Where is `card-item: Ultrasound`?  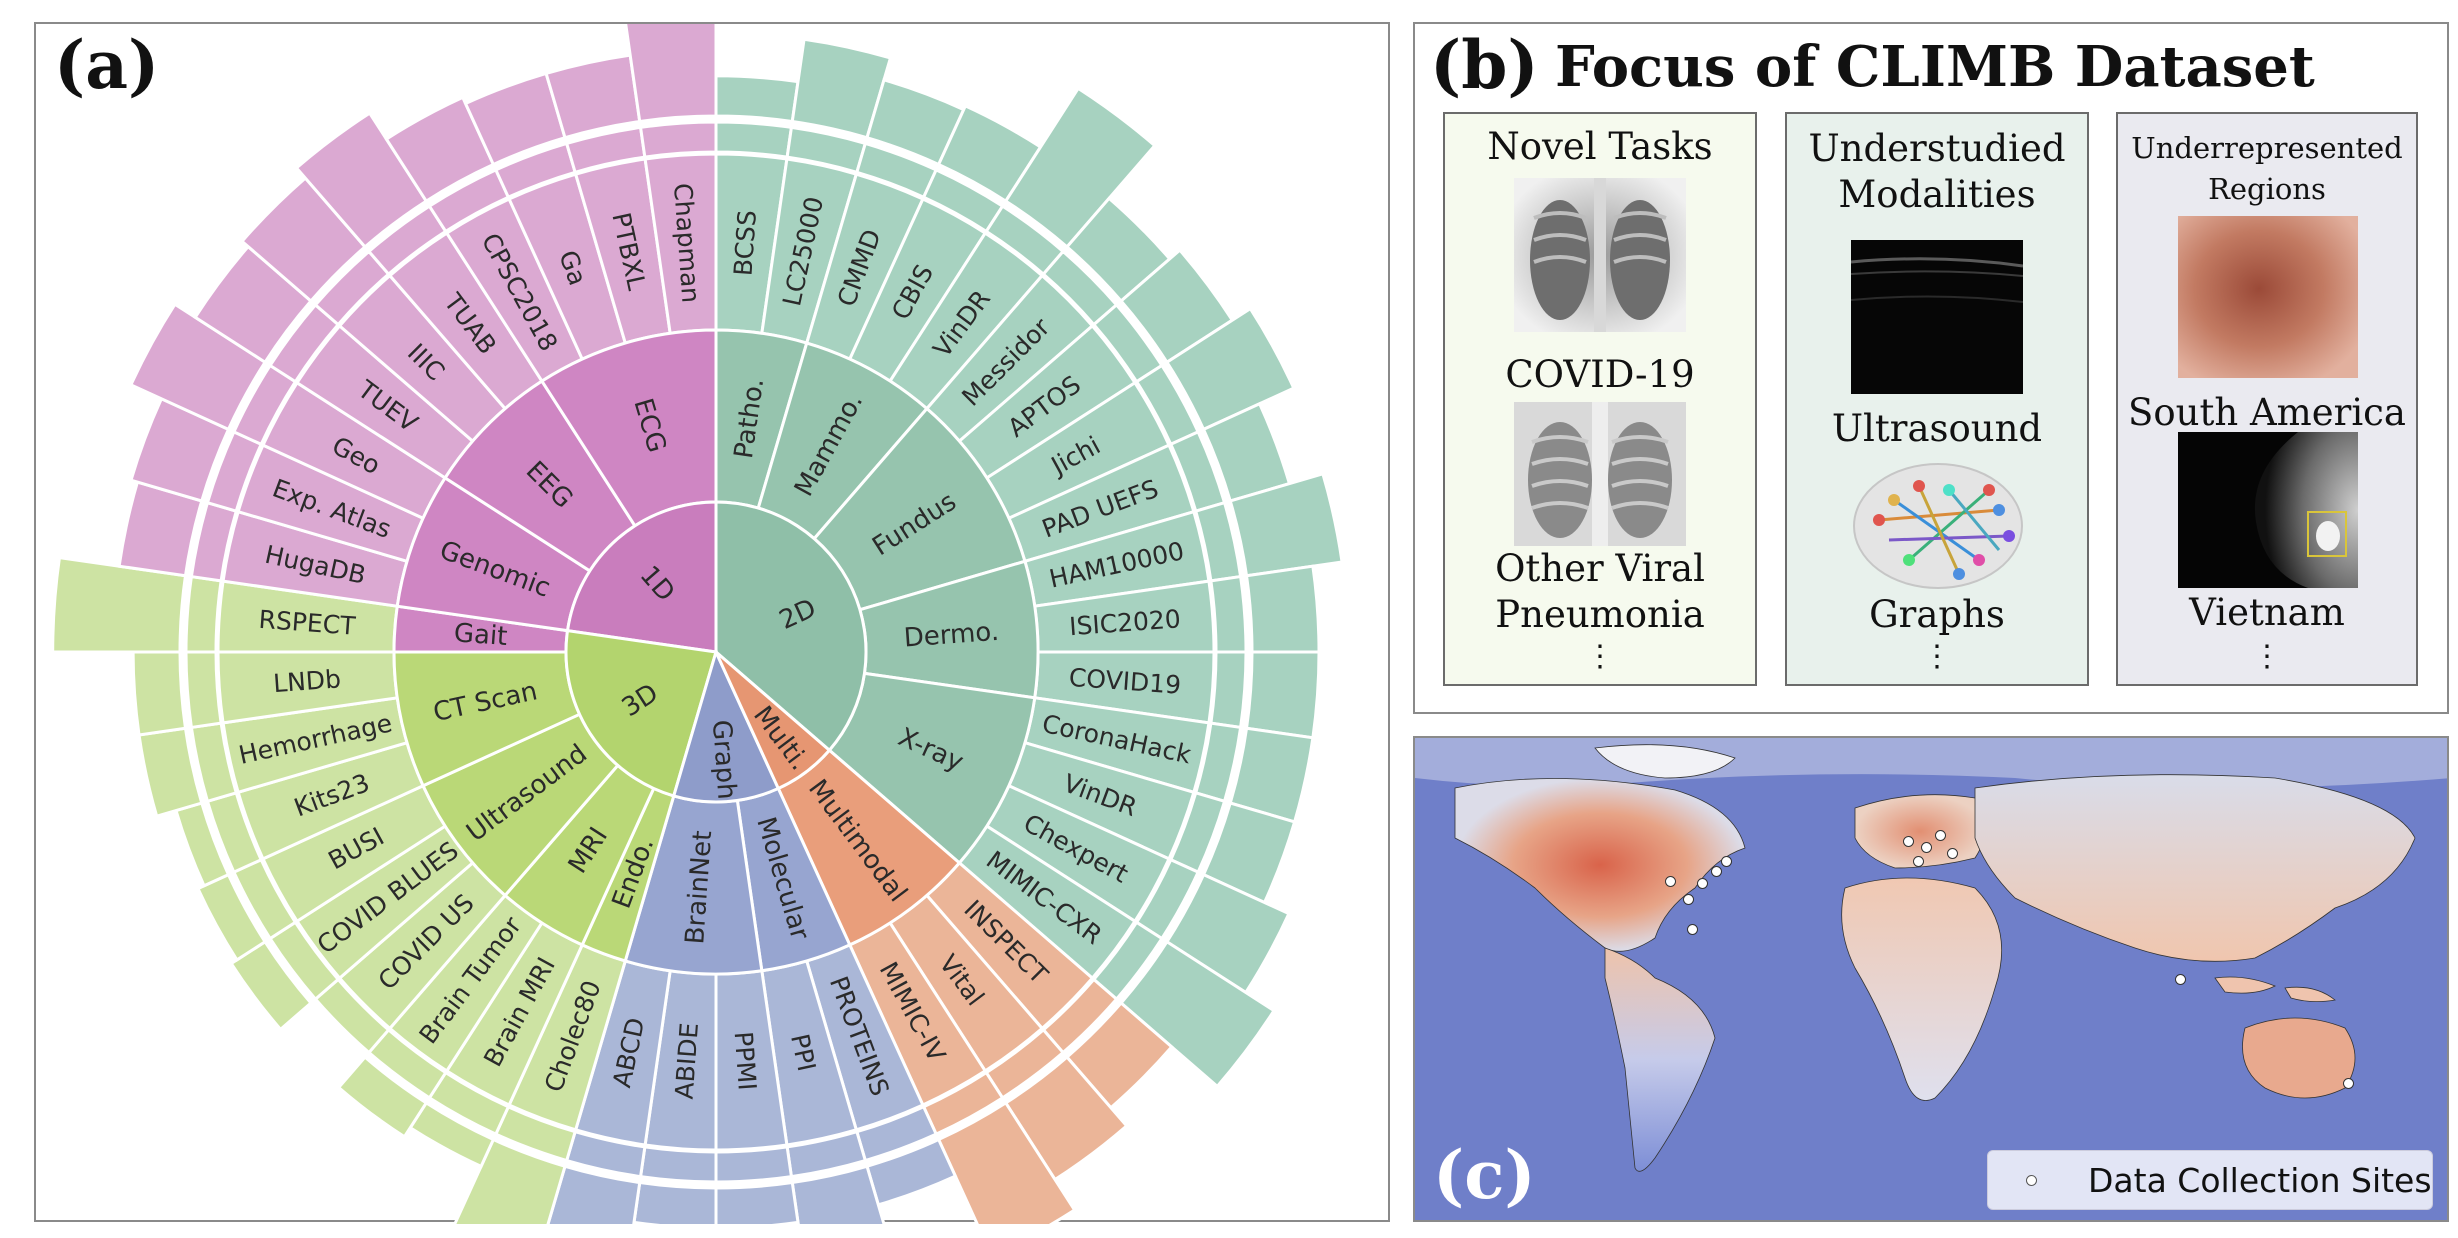
card-item: Ultrasound is located at coordinates (1937, 428).